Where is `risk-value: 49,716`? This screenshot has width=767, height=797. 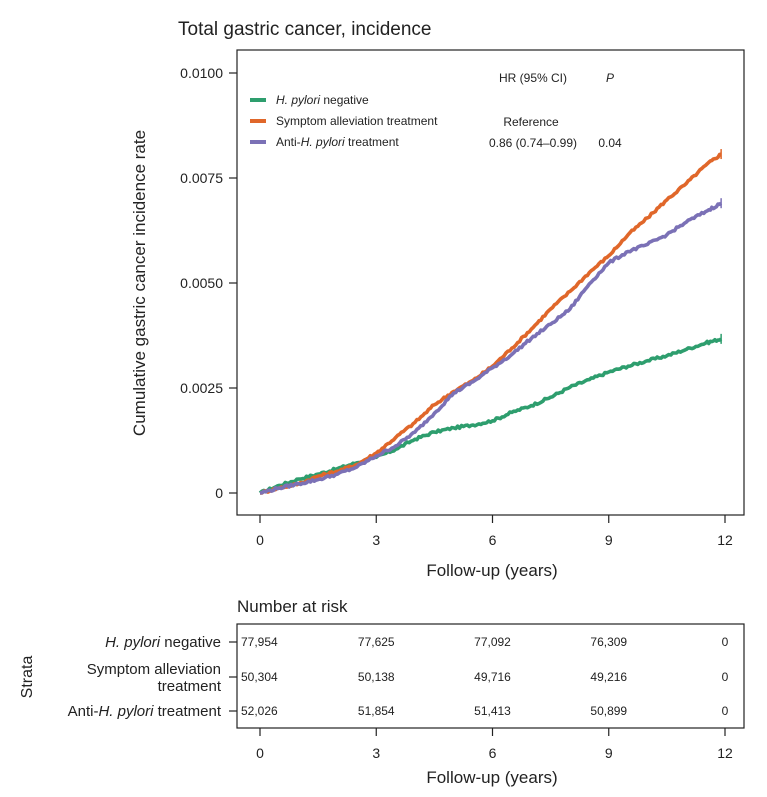
risk-value: 49,716 is located at coordinates (492, 677).